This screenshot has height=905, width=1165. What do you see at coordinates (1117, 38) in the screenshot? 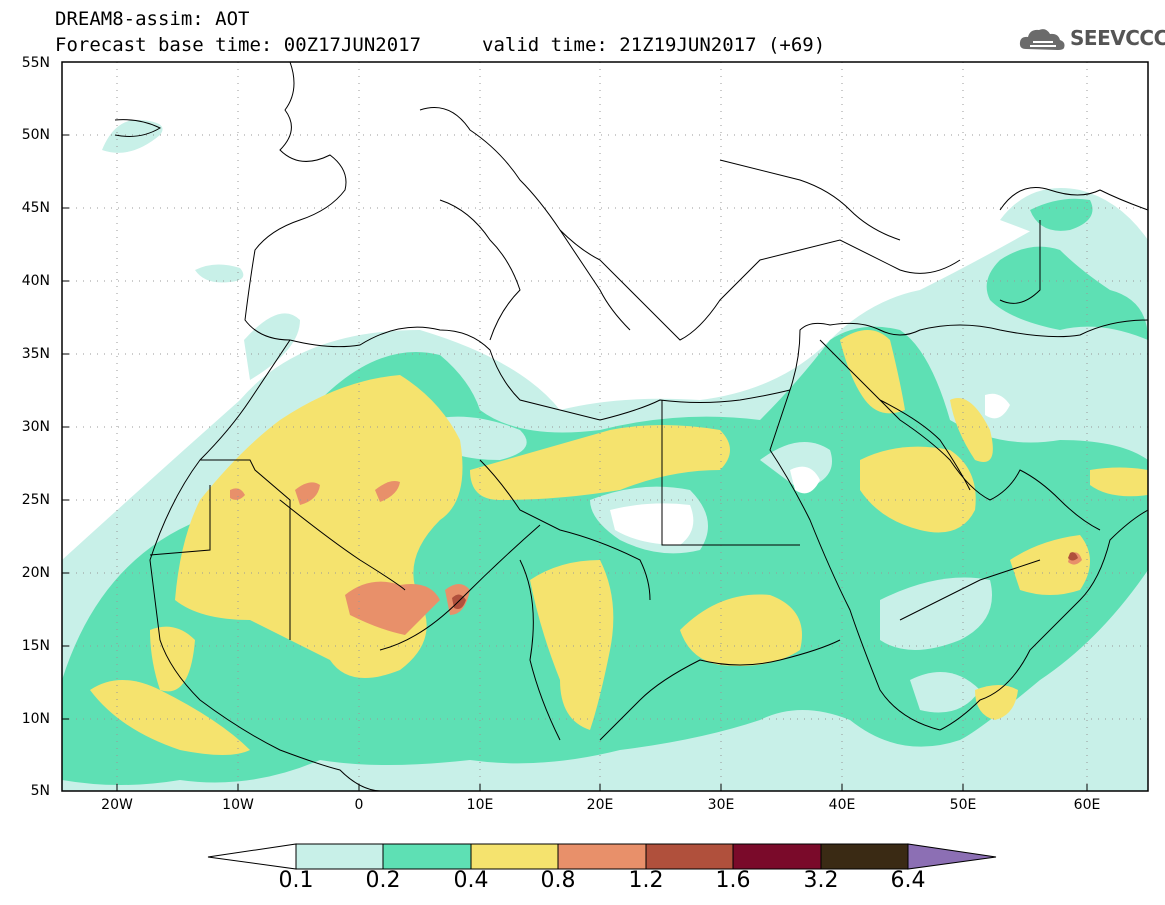
I see `logo-text: SEEVCCC` at bounding box center [1117, 38].